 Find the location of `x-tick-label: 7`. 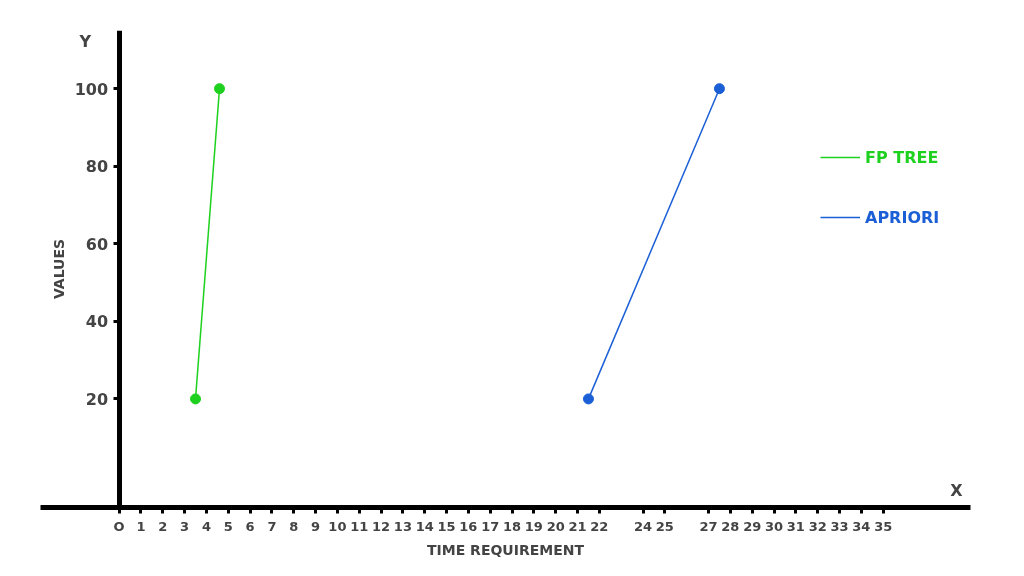

x-tick-label: 7 is located at coordinates (272, 526).